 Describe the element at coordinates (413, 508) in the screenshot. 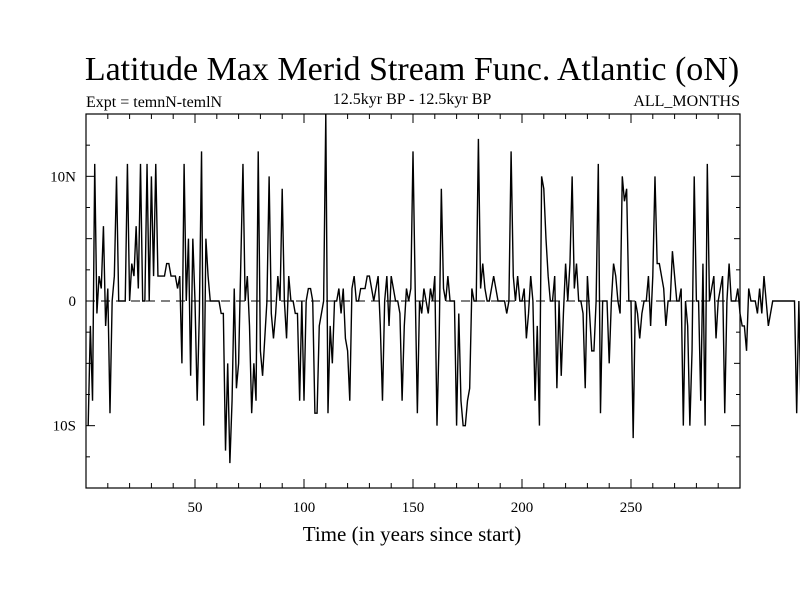

I see `x-tick-label: 150` at that location.